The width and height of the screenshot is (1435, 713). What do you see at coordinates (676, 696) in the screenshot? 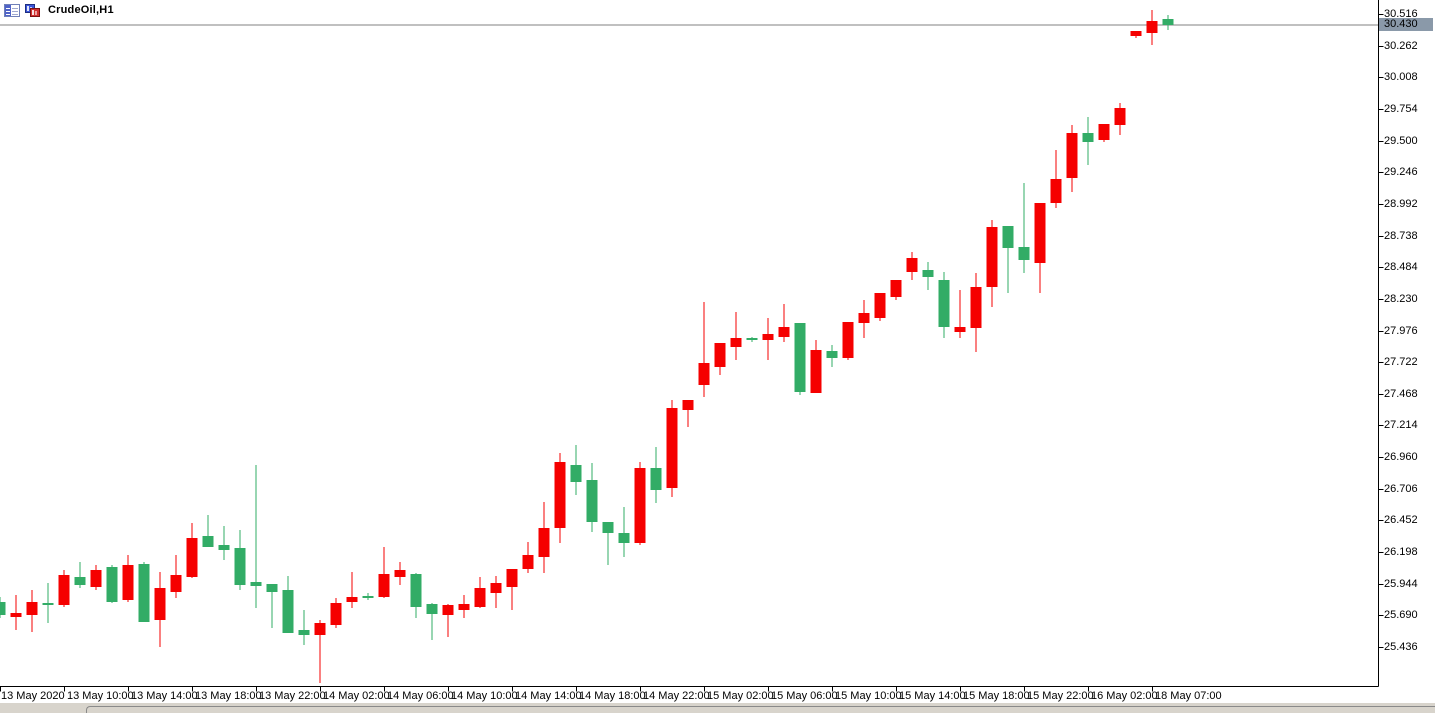
I see `time-tick-label: 14 May 22:00` at bounding box center [676, 696].